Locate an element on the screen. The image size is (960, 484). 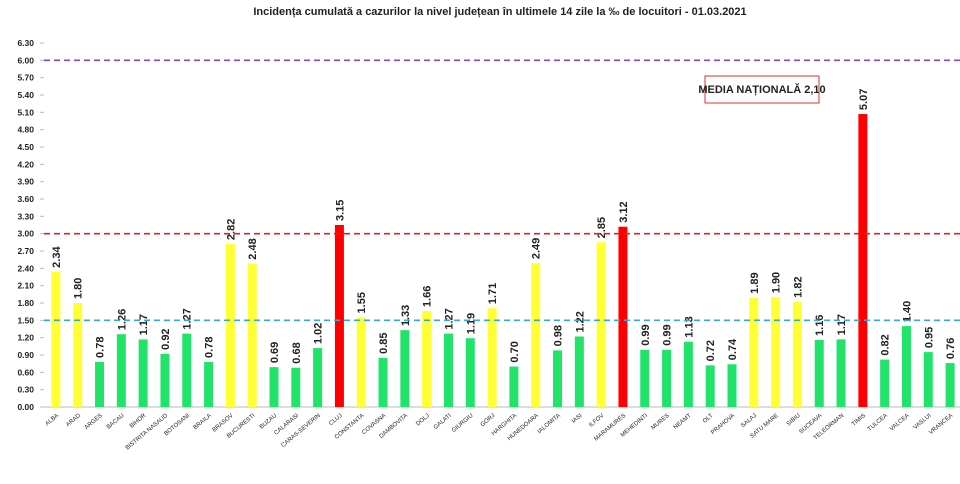
value-label: 0.76 is located at coordinates (951, 348).